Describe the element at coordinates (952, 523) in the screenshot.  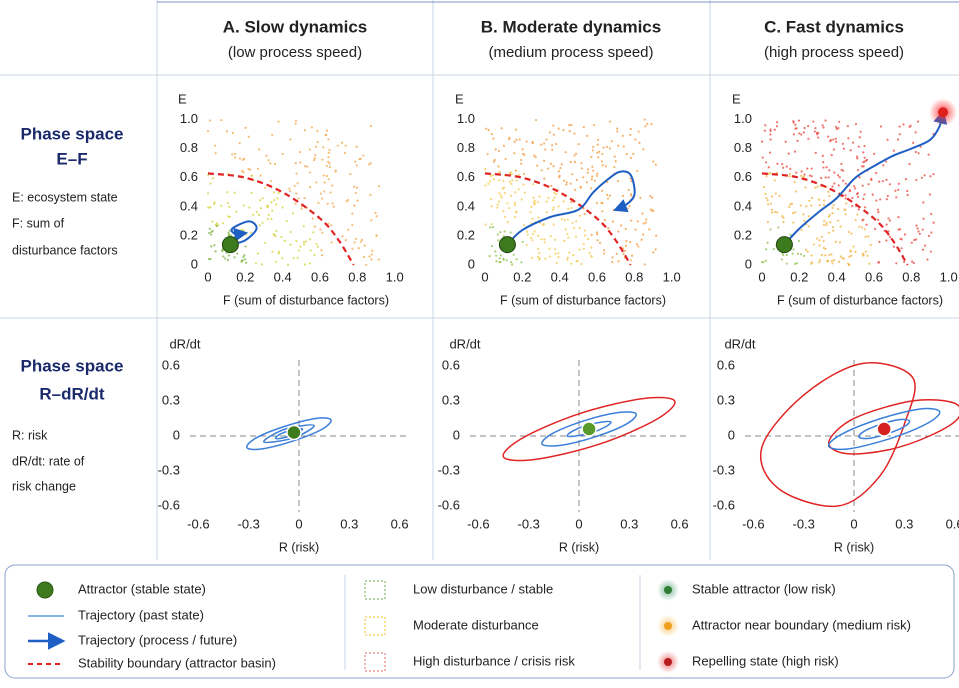
I see `x-tick-label: 0.6` at that location.